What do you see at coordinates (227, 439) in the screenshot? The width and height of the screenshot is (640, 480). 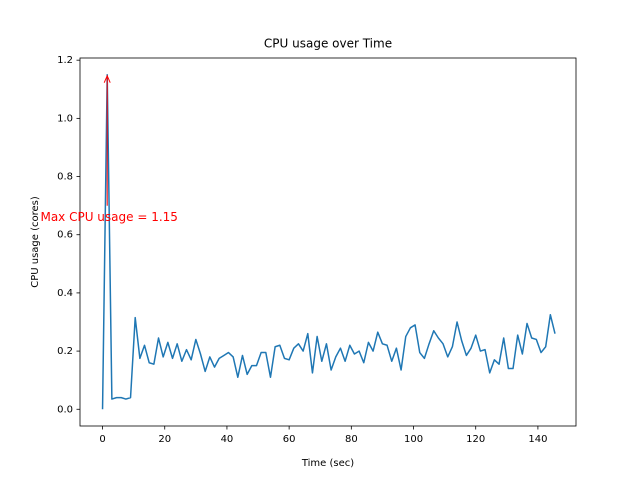 I see `x-tick-label: 40` at bounding box center [227, 439].